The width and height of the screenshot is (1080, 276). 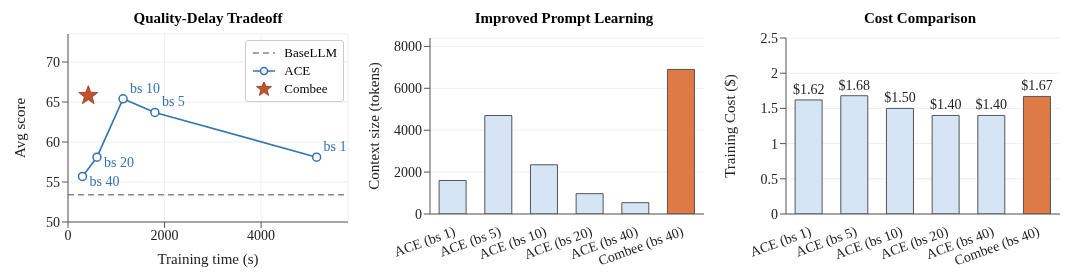 I want to click on legend-label: BaseLLM, so click(x=310, y=53).